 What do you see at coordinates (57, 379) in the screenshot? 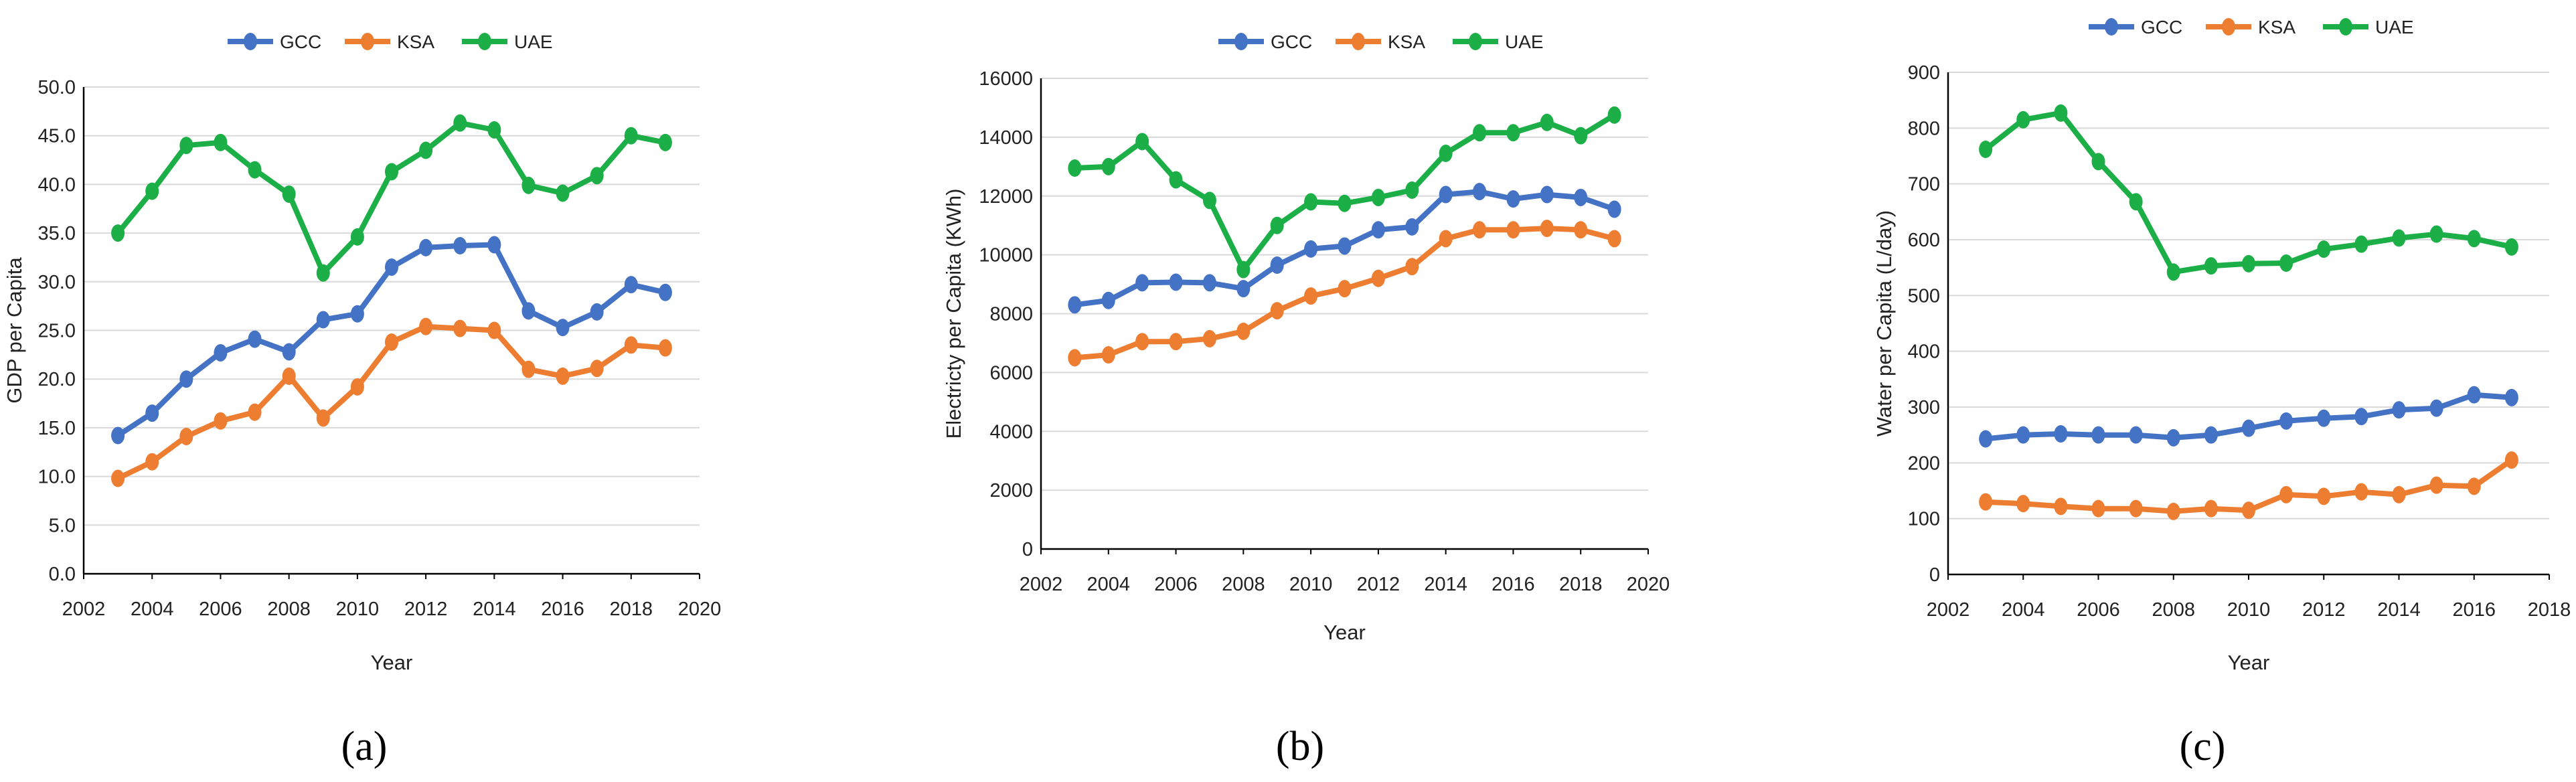
I see `y-tick-label: 20.0` at bounding box center [57, 379].